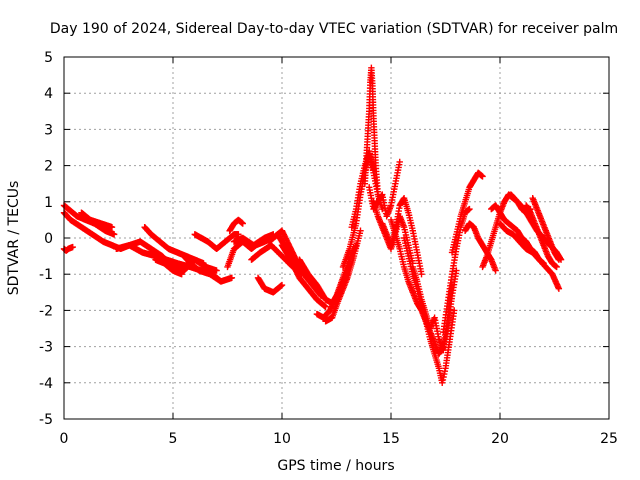 This screenshot has width=640, height=480. Describe the element at coordinates (48, 203) in the screenshot. I see `y-tick-label: 1` at that location.